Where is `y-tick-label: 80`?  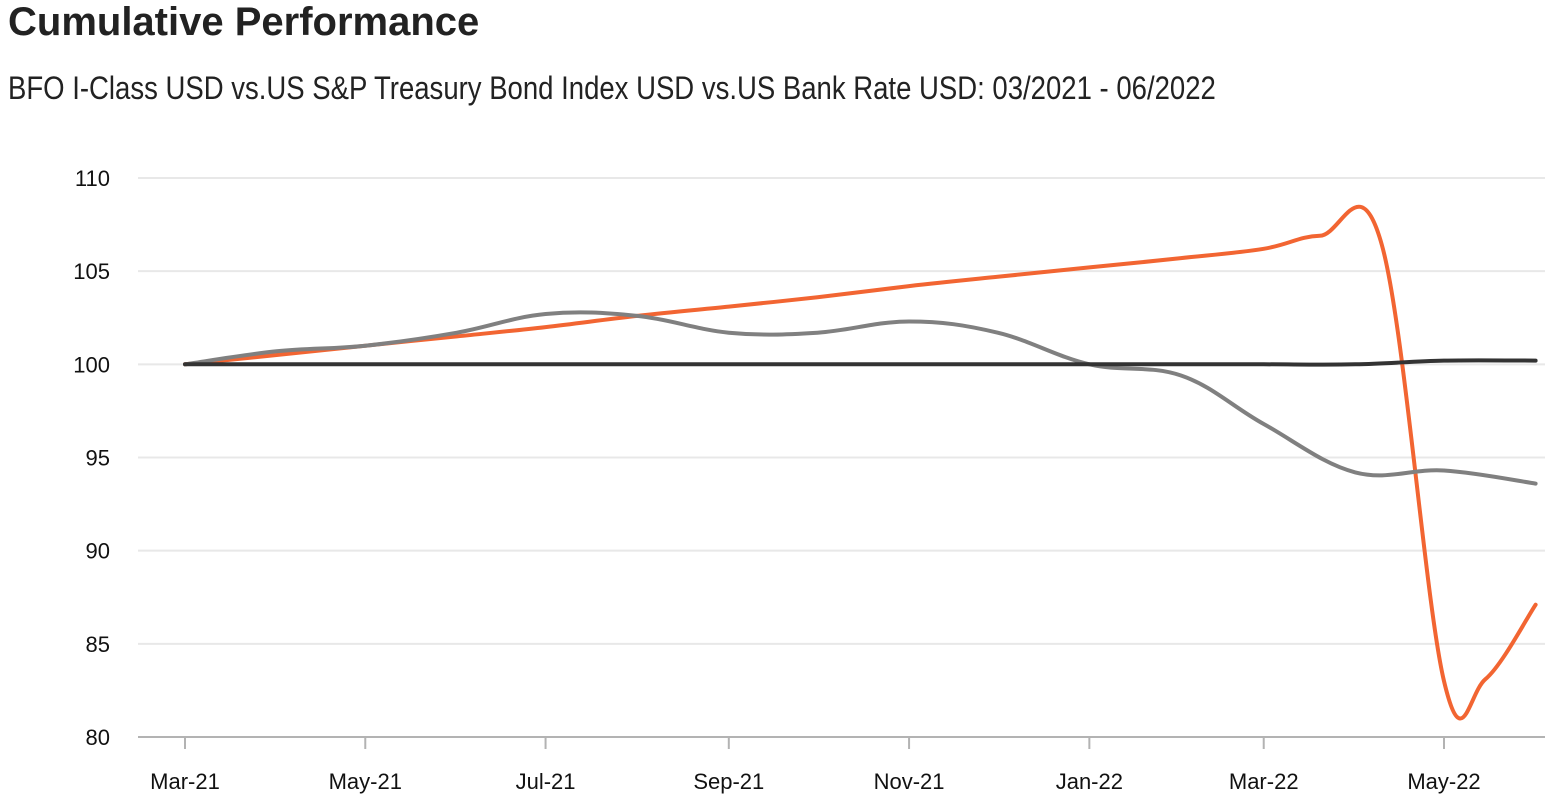
y-tick-label: 80 is located at coordinates (98, 737).